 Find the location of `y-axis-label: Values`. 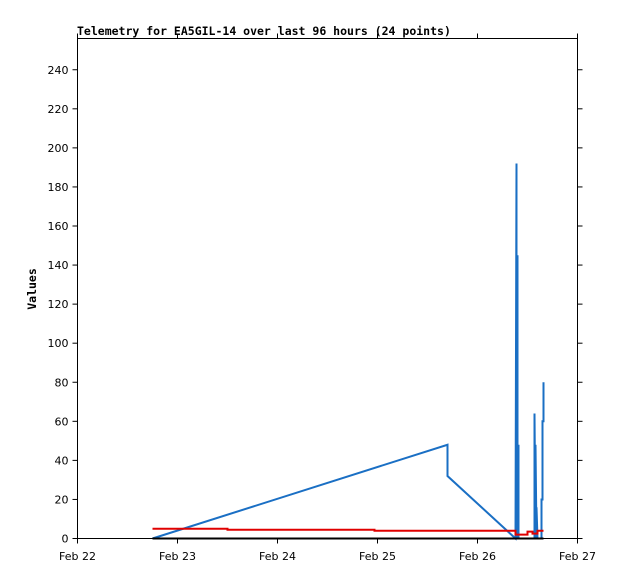

y-axis-label: Values is located at coordinates (32, 289).